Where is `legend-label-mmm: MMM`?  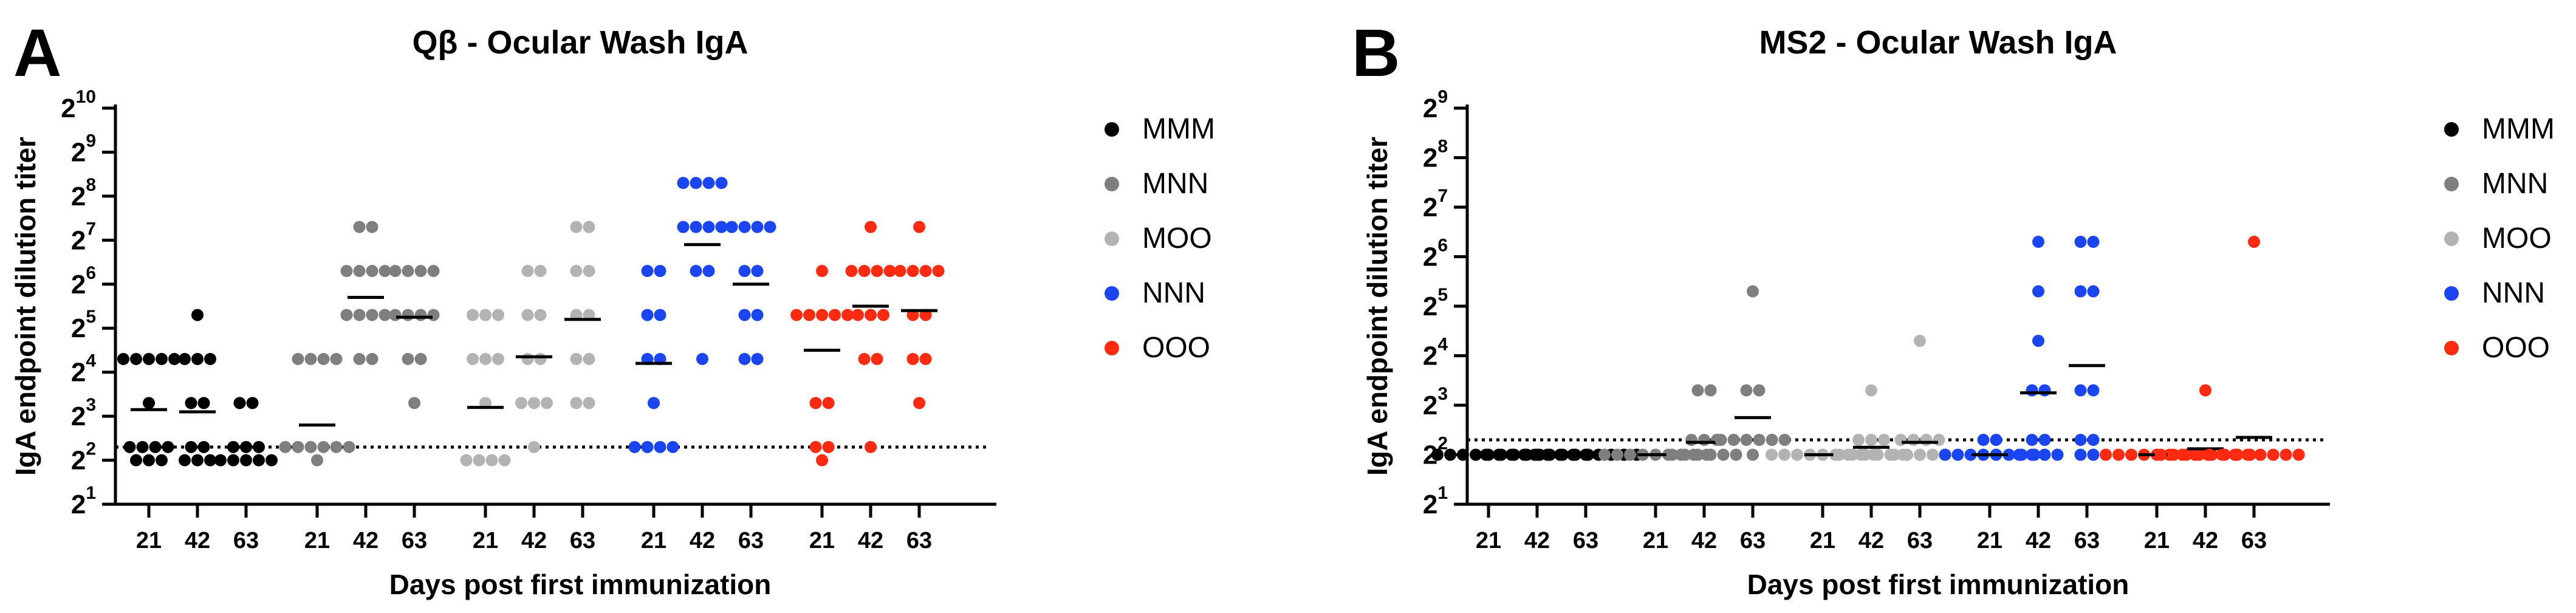
legend-label-mmm: MMM is located at coordinates (1178, 129).